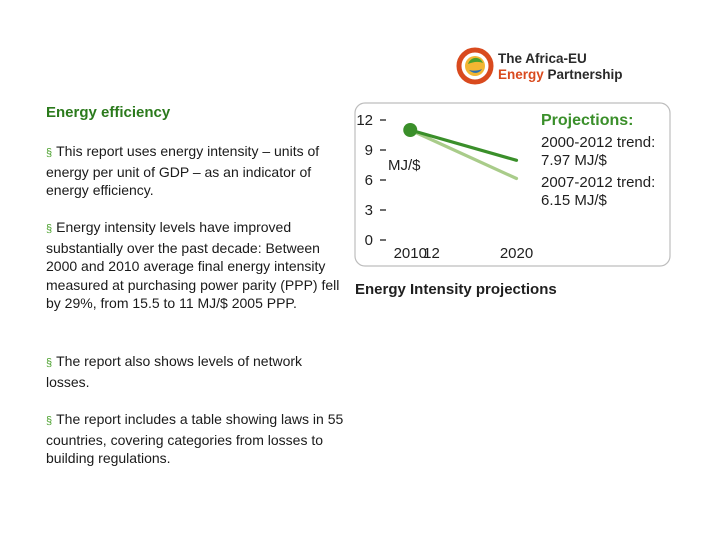  What do you see at coordinates (456, 289) in the screenshot?
I see `chart-caption: Energy Intensity projections` at bounding box center [456, 289].